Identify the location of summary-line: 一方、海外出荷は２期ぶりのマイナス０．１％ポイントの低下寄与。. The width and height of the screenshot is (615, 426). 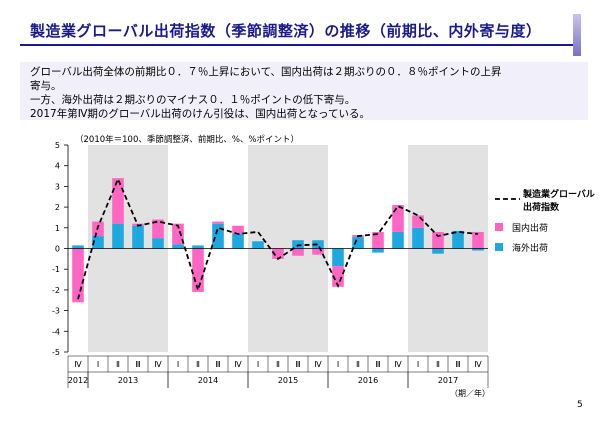
(193, 100).